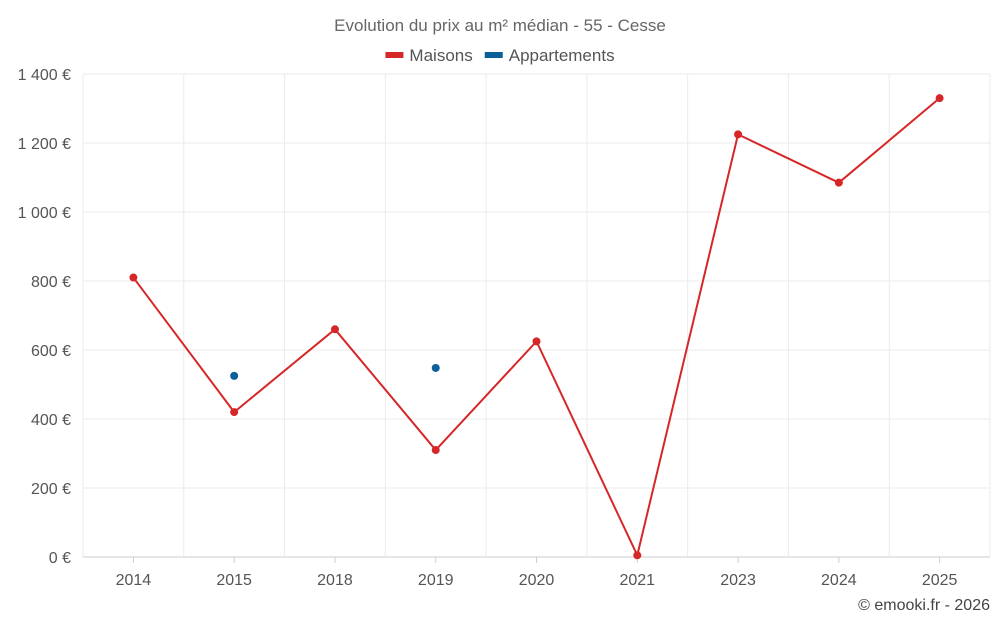 The width and height of the screenshot is (1000, 625). I want to click on y-tick-label: 0 €, so click(60, 558).